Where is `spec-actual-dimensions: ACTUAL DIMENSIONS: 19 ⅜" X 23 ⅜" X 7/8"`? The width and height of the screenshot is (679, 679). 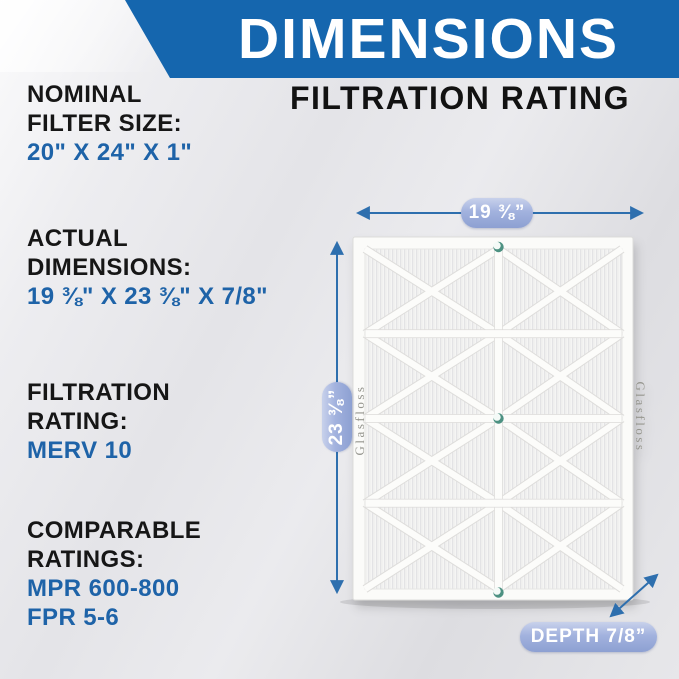 spec-actual-dimensions: ACTUAL DIMENSIONS: 19 ⅜" X 23 ⅜" X 7/8" is located at coordinates (147, 267).